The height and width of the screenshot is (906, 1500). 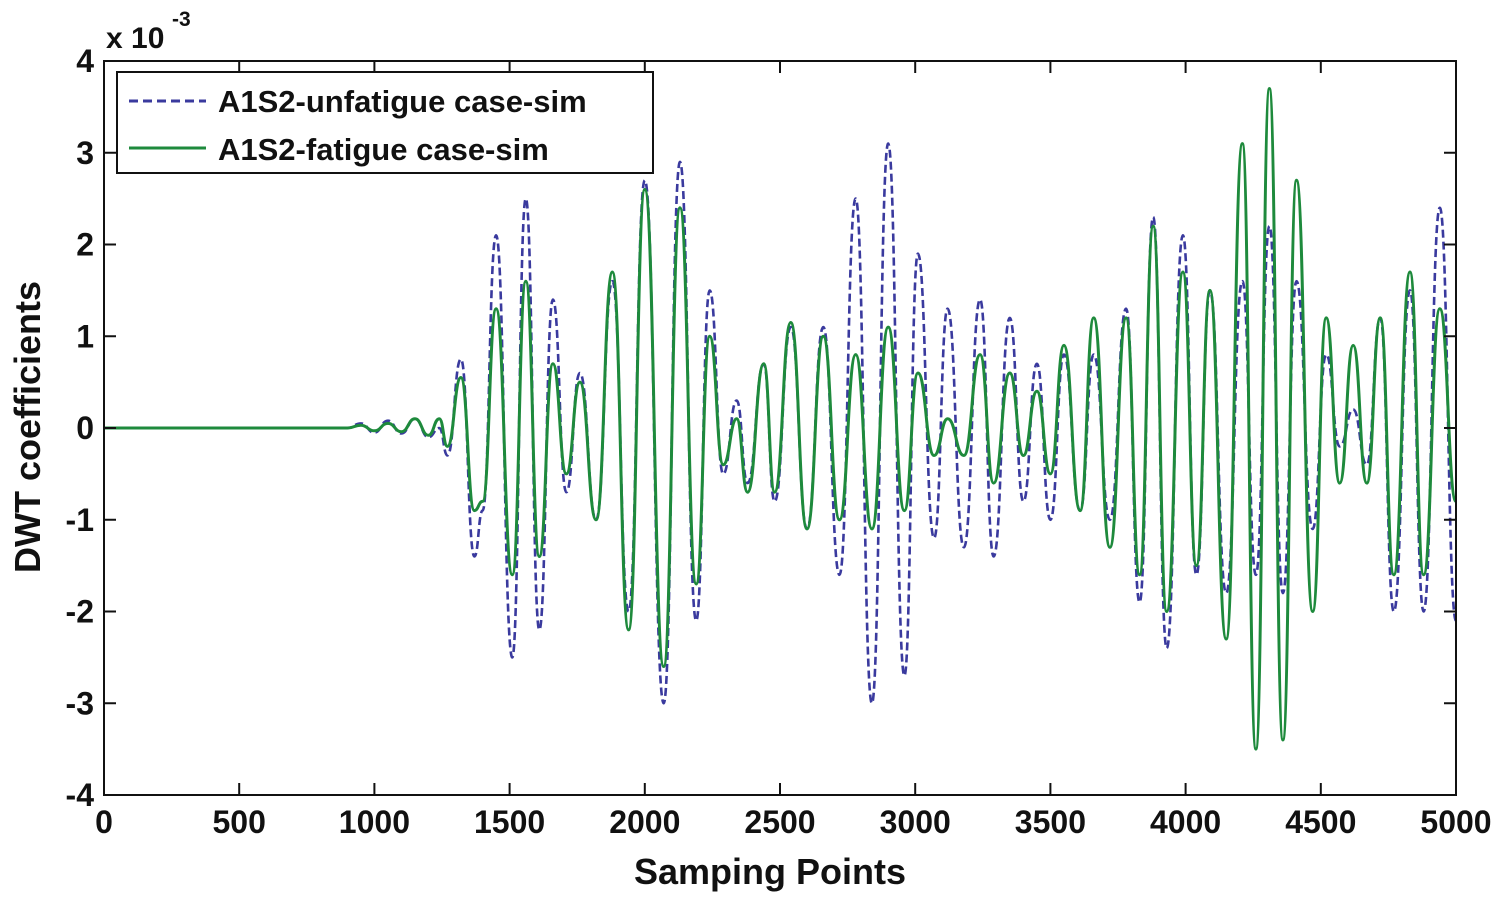 What do you see at coordinates (85, 245) in the screenshot?
I see `y-tick-label: 2` at bounding box center [85, 245].